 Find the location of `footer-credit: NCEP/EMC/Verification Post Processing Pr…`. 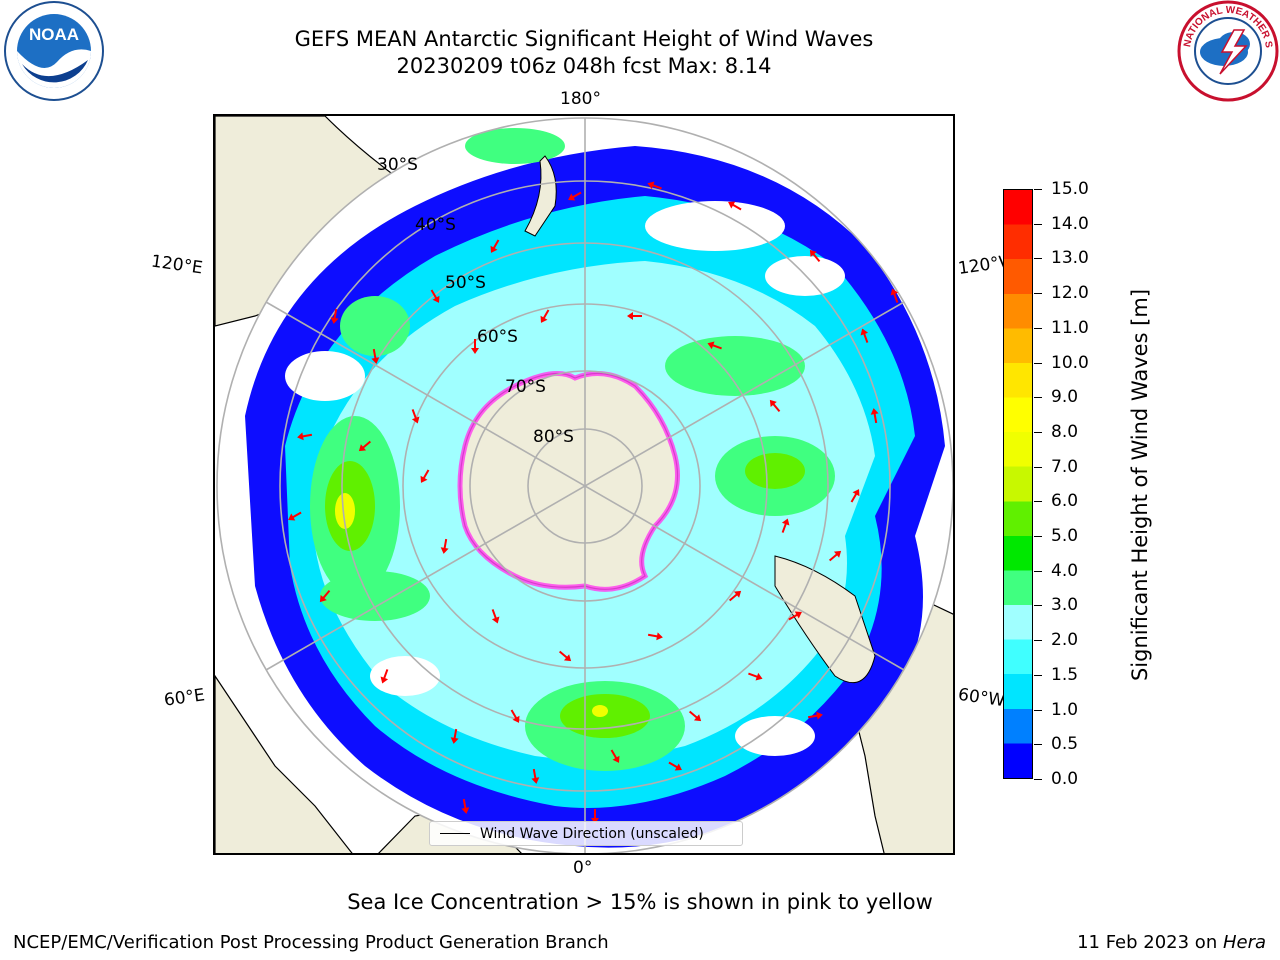

footer-credit: NCEP/EMC/Verification Post Processing Pr… is located at coordinates (311, 942).